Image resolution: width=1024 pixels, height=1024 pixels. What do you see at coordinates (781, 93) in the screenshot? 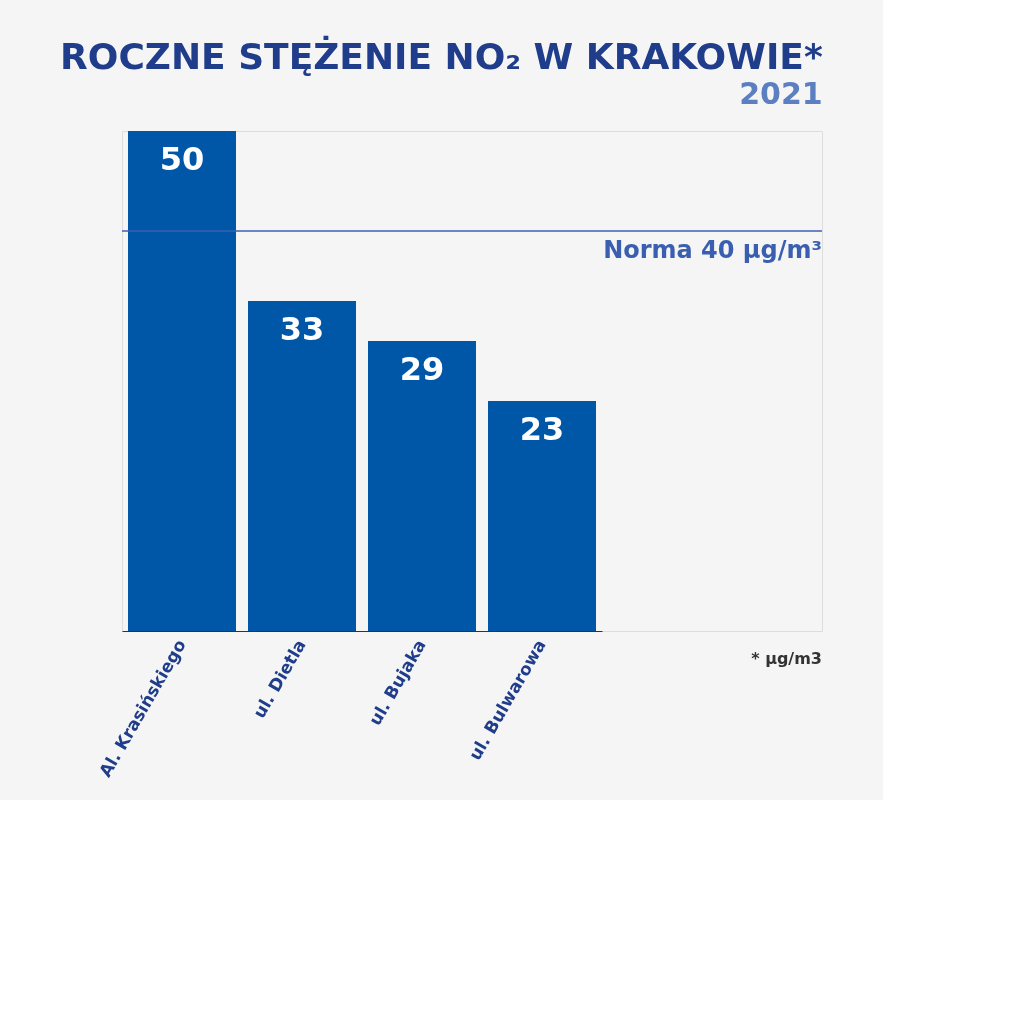
I see `text: 2021` at bounding box center [781, 93].